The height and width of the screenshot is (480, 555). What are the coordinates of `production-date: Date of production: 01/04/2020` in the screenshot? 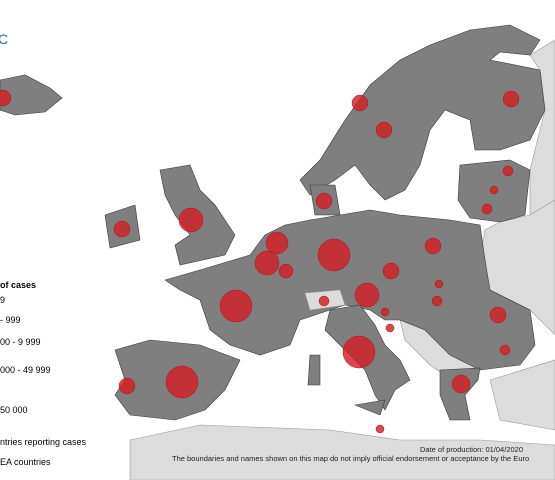 It's located at (471, 449).